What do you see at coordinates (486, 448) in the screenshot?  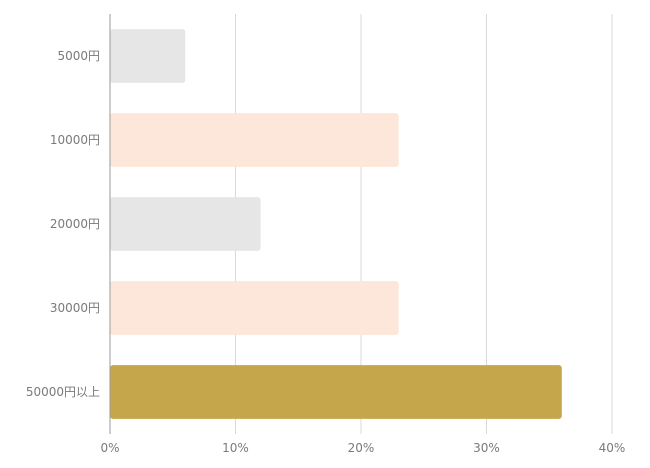 I see `x-tick-label: 30%` at bounding box center [486, 448].